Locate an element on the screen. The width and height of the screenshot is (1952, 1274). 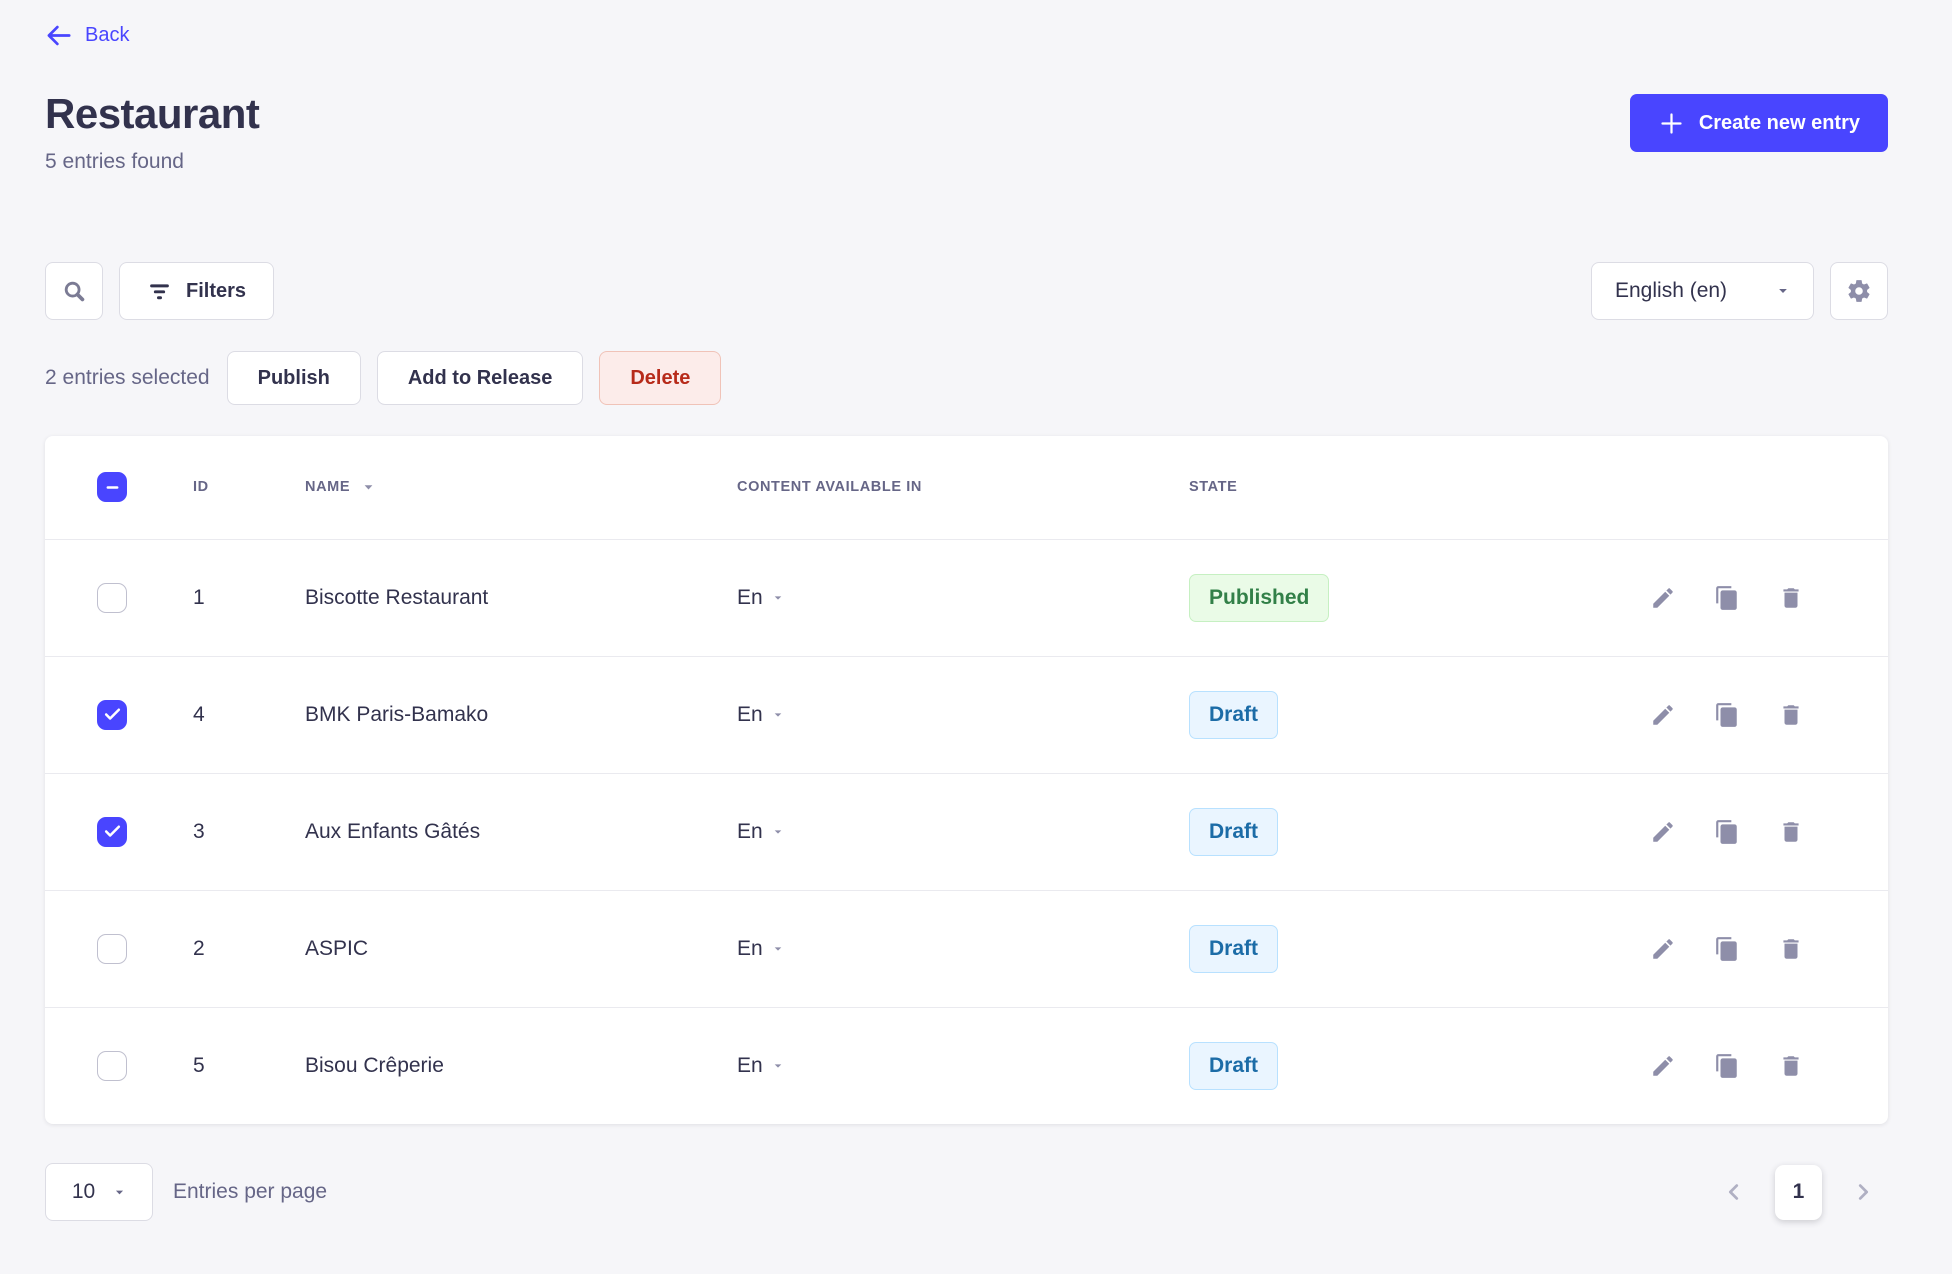
create-new-entry-button: Create new entry is located at coordinates (1758, 123).